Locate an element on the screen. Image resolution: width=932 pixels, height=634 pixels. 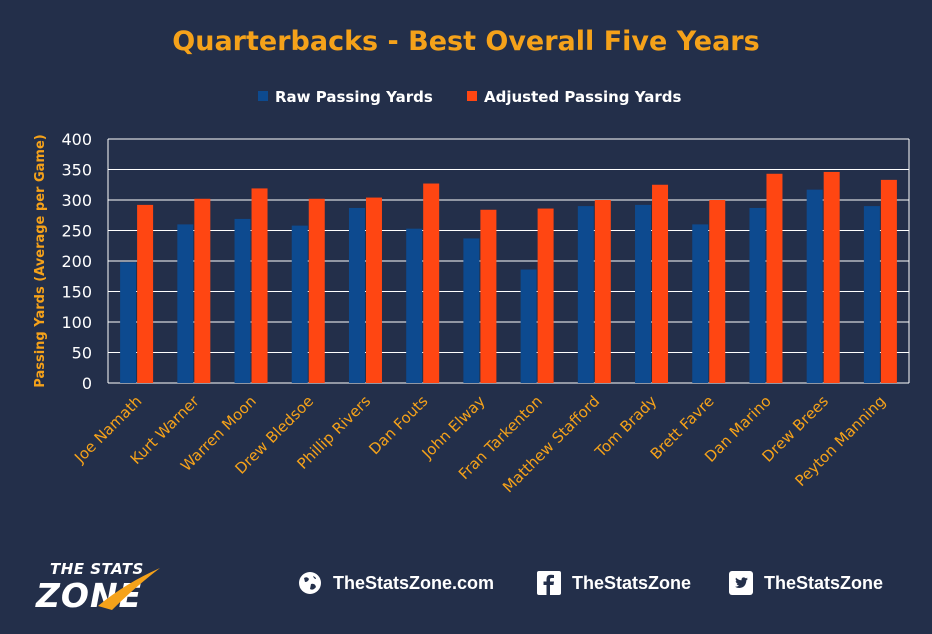
website-link: TheStatsZone.com is located at coordinates (395, 583).